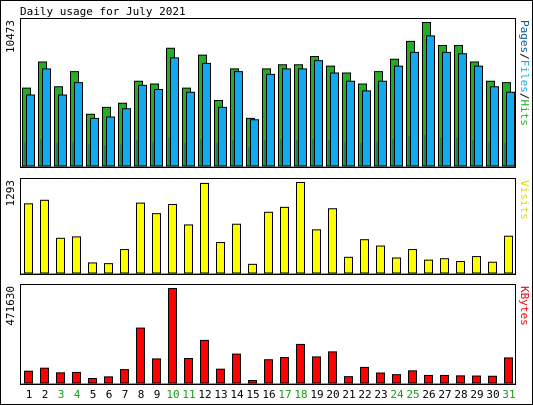 The height and width of the screenshot is (405, 533). Describe the element at coordinates (45, 394) in the screenshot. I see `day-label-2: 2` at that location.